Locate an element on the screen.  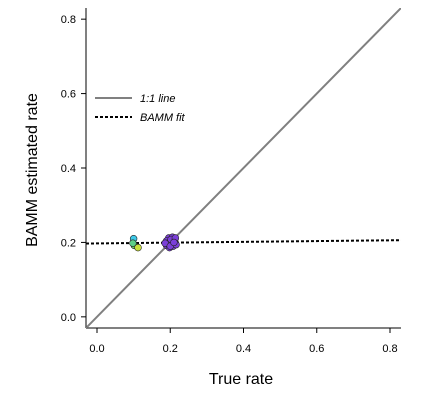
legend-label-1-1-line: 1:1 line is located at coordinates (157, 99).